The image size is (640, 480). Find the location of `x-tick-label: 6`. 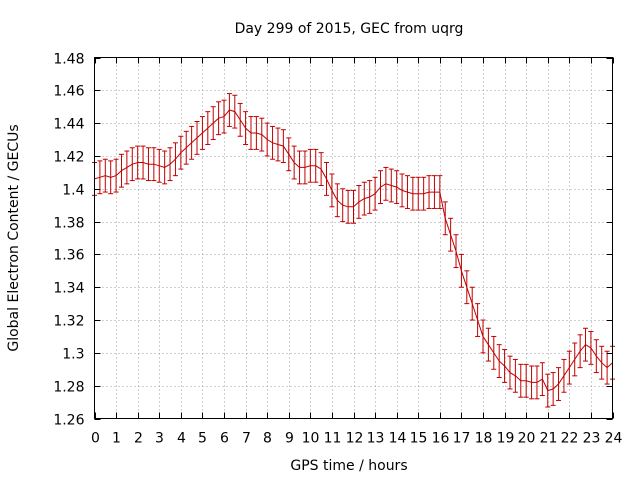

x-tick-label: 6 is located at coordinates (224, 439).